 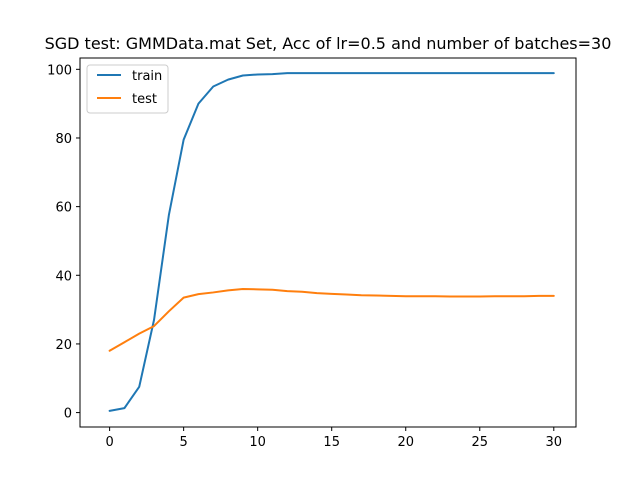 What do you see at coordinates (257, 442) in the screenshot?
I see `x-tick-label: 10` at bounding box center [257, 442].